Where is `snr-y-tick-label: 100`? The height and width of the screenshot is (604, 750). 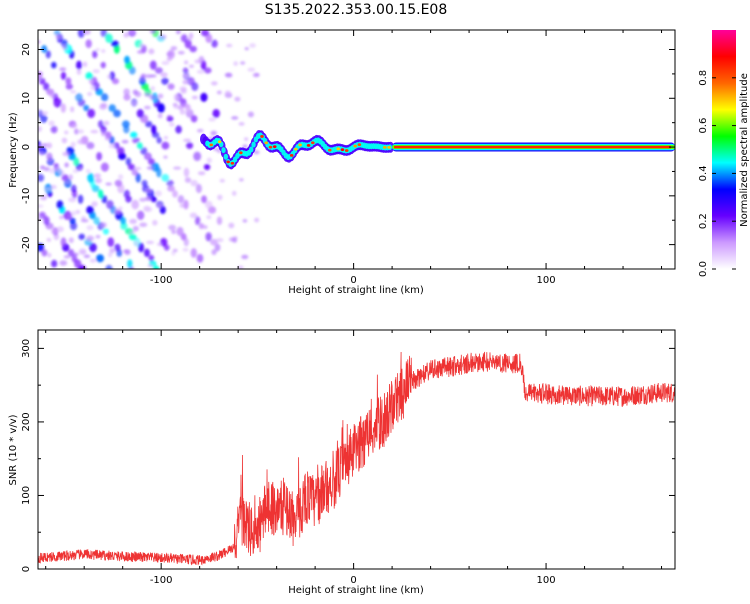 snr-y-tick-label: 100 is located at coordinates (26, 495).